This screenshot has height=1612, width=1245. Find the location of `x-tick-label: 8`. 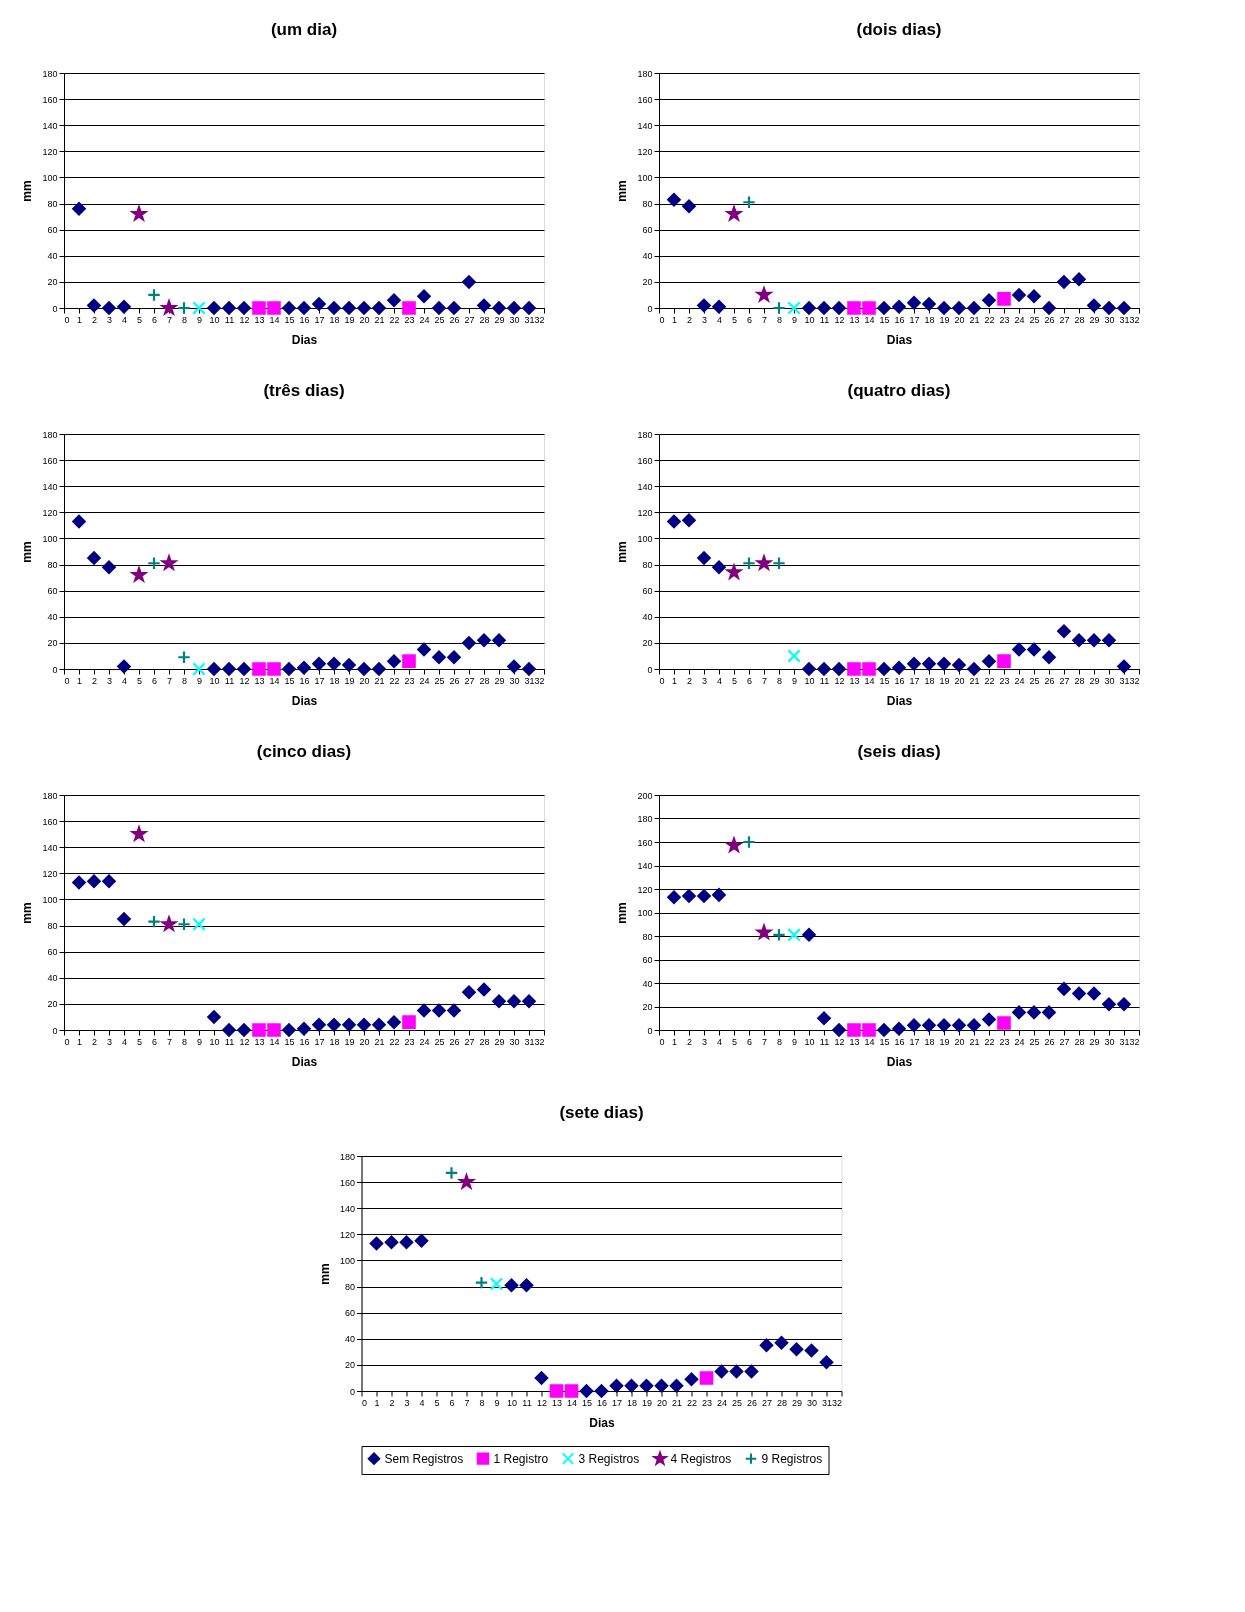

x-tick-label: 8 is located at coordinates (482, 1402).